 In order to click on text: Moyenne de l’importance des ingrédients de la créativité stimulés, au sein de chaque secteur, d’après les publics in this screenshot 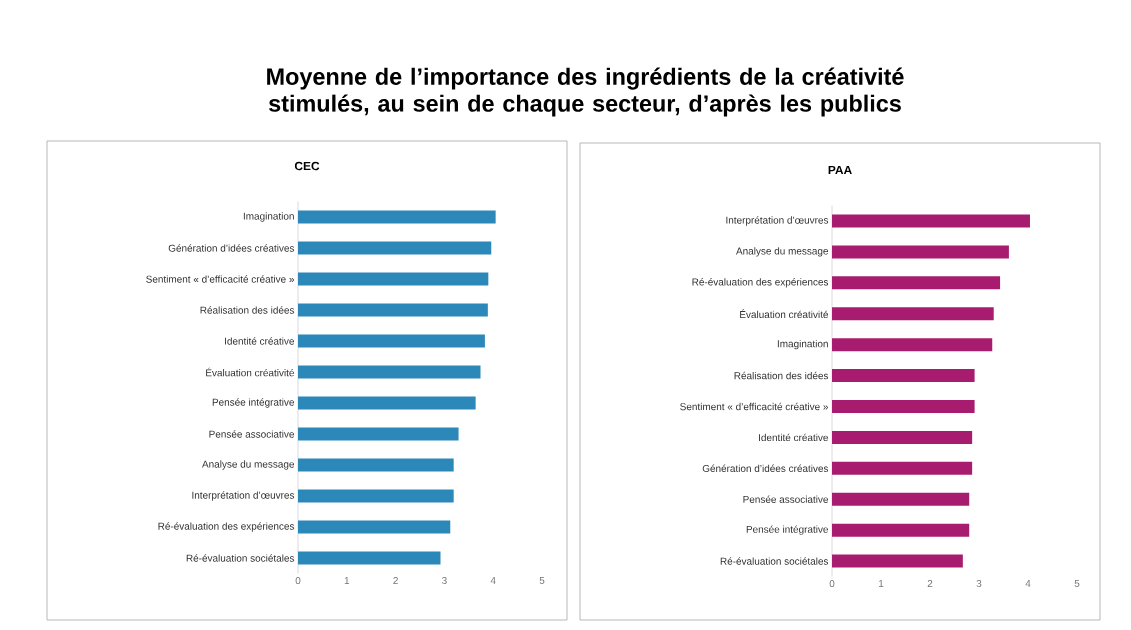, I will do `click(585, 92)`.